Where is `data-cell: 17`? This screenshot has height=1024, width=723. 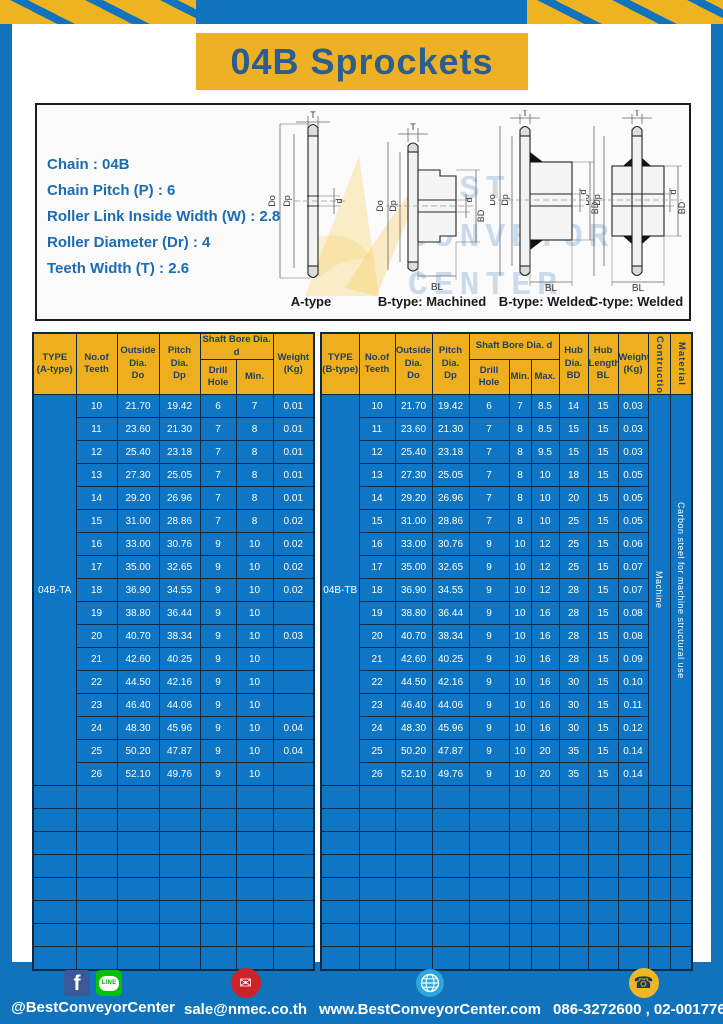 data-cell: 17 is located at coordinates (96, 567).